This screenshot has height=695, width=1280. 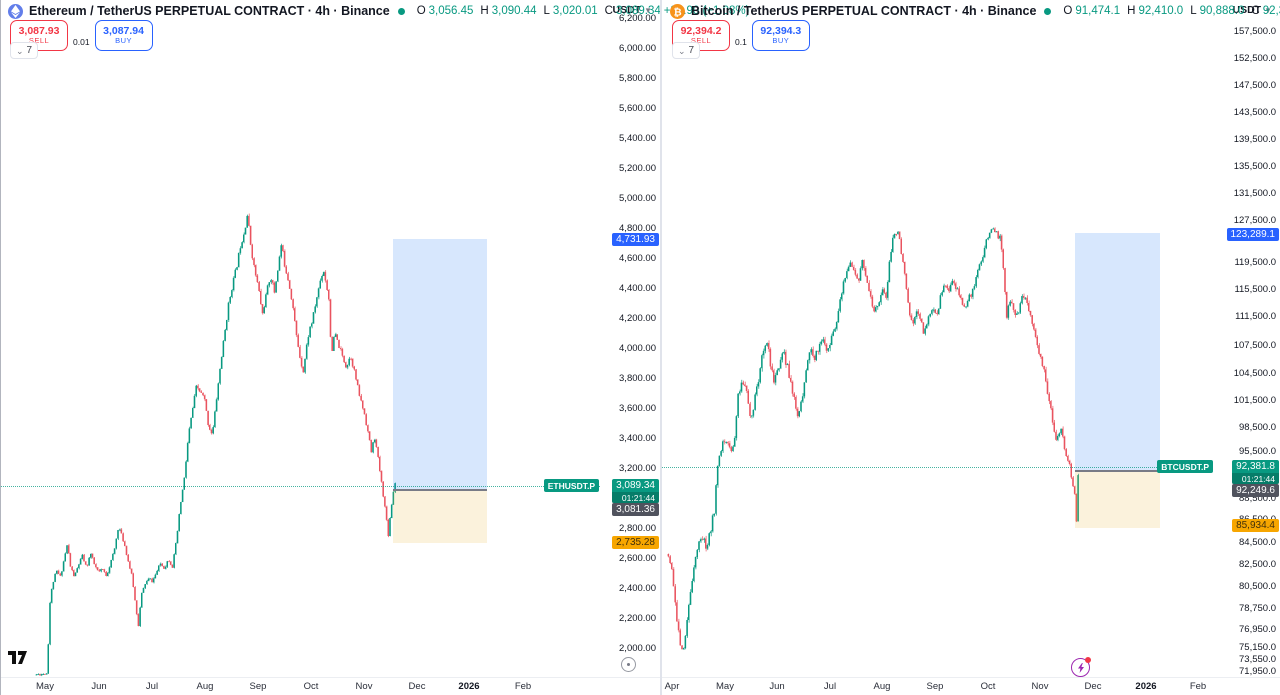 What do you see at coordinates (706, 11) in the screenshot?
I see `change-value: +32.90 (+1.08%)` at bounding box center [706, 11].